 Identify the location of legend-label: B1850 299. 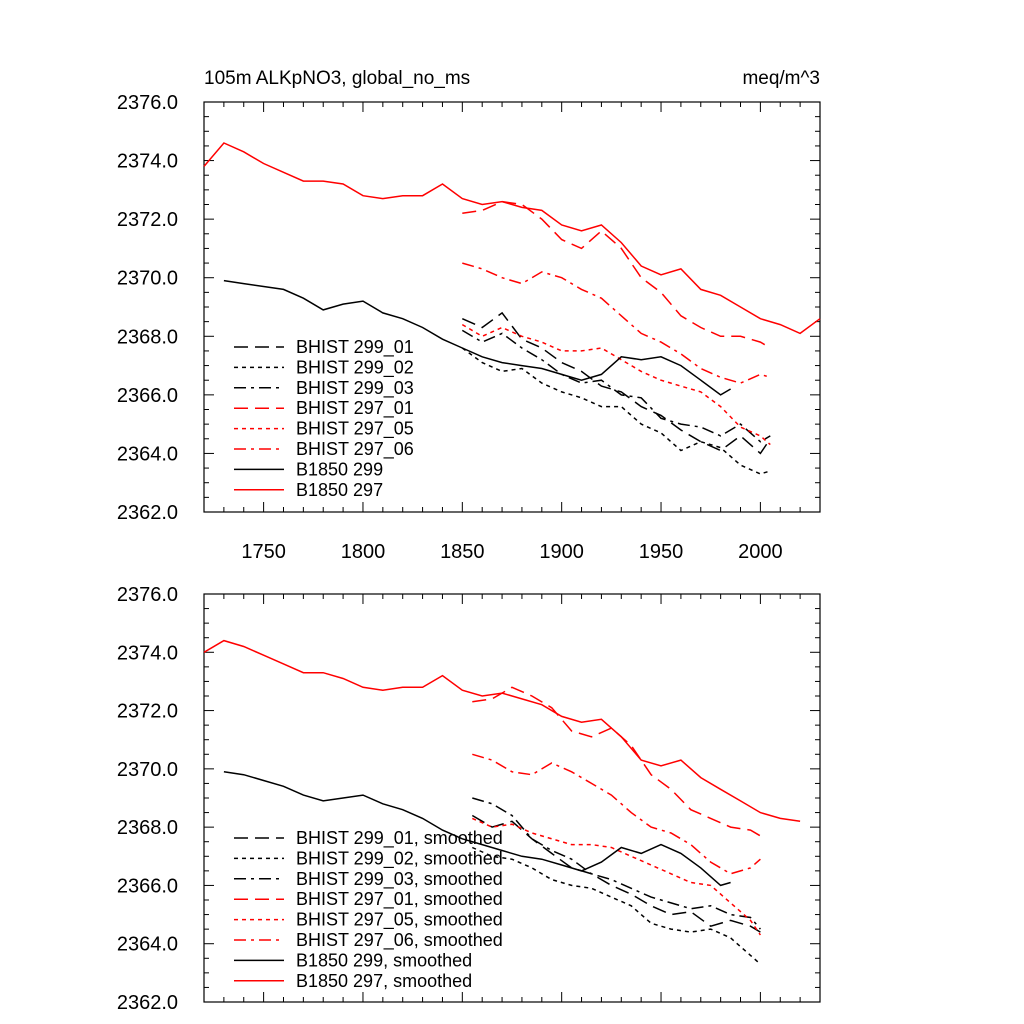
(339, 469).